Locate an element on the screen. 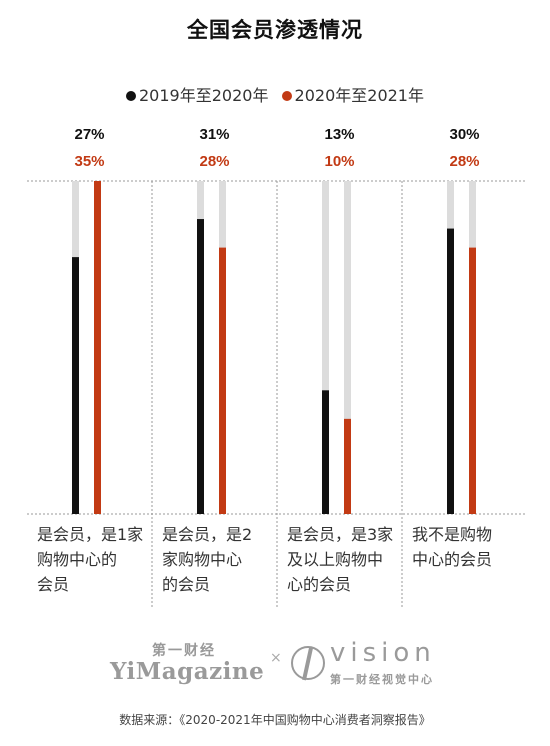 The image size is (550, 746). value-label-2019-2: 31% is located at coordinates (214, 134).